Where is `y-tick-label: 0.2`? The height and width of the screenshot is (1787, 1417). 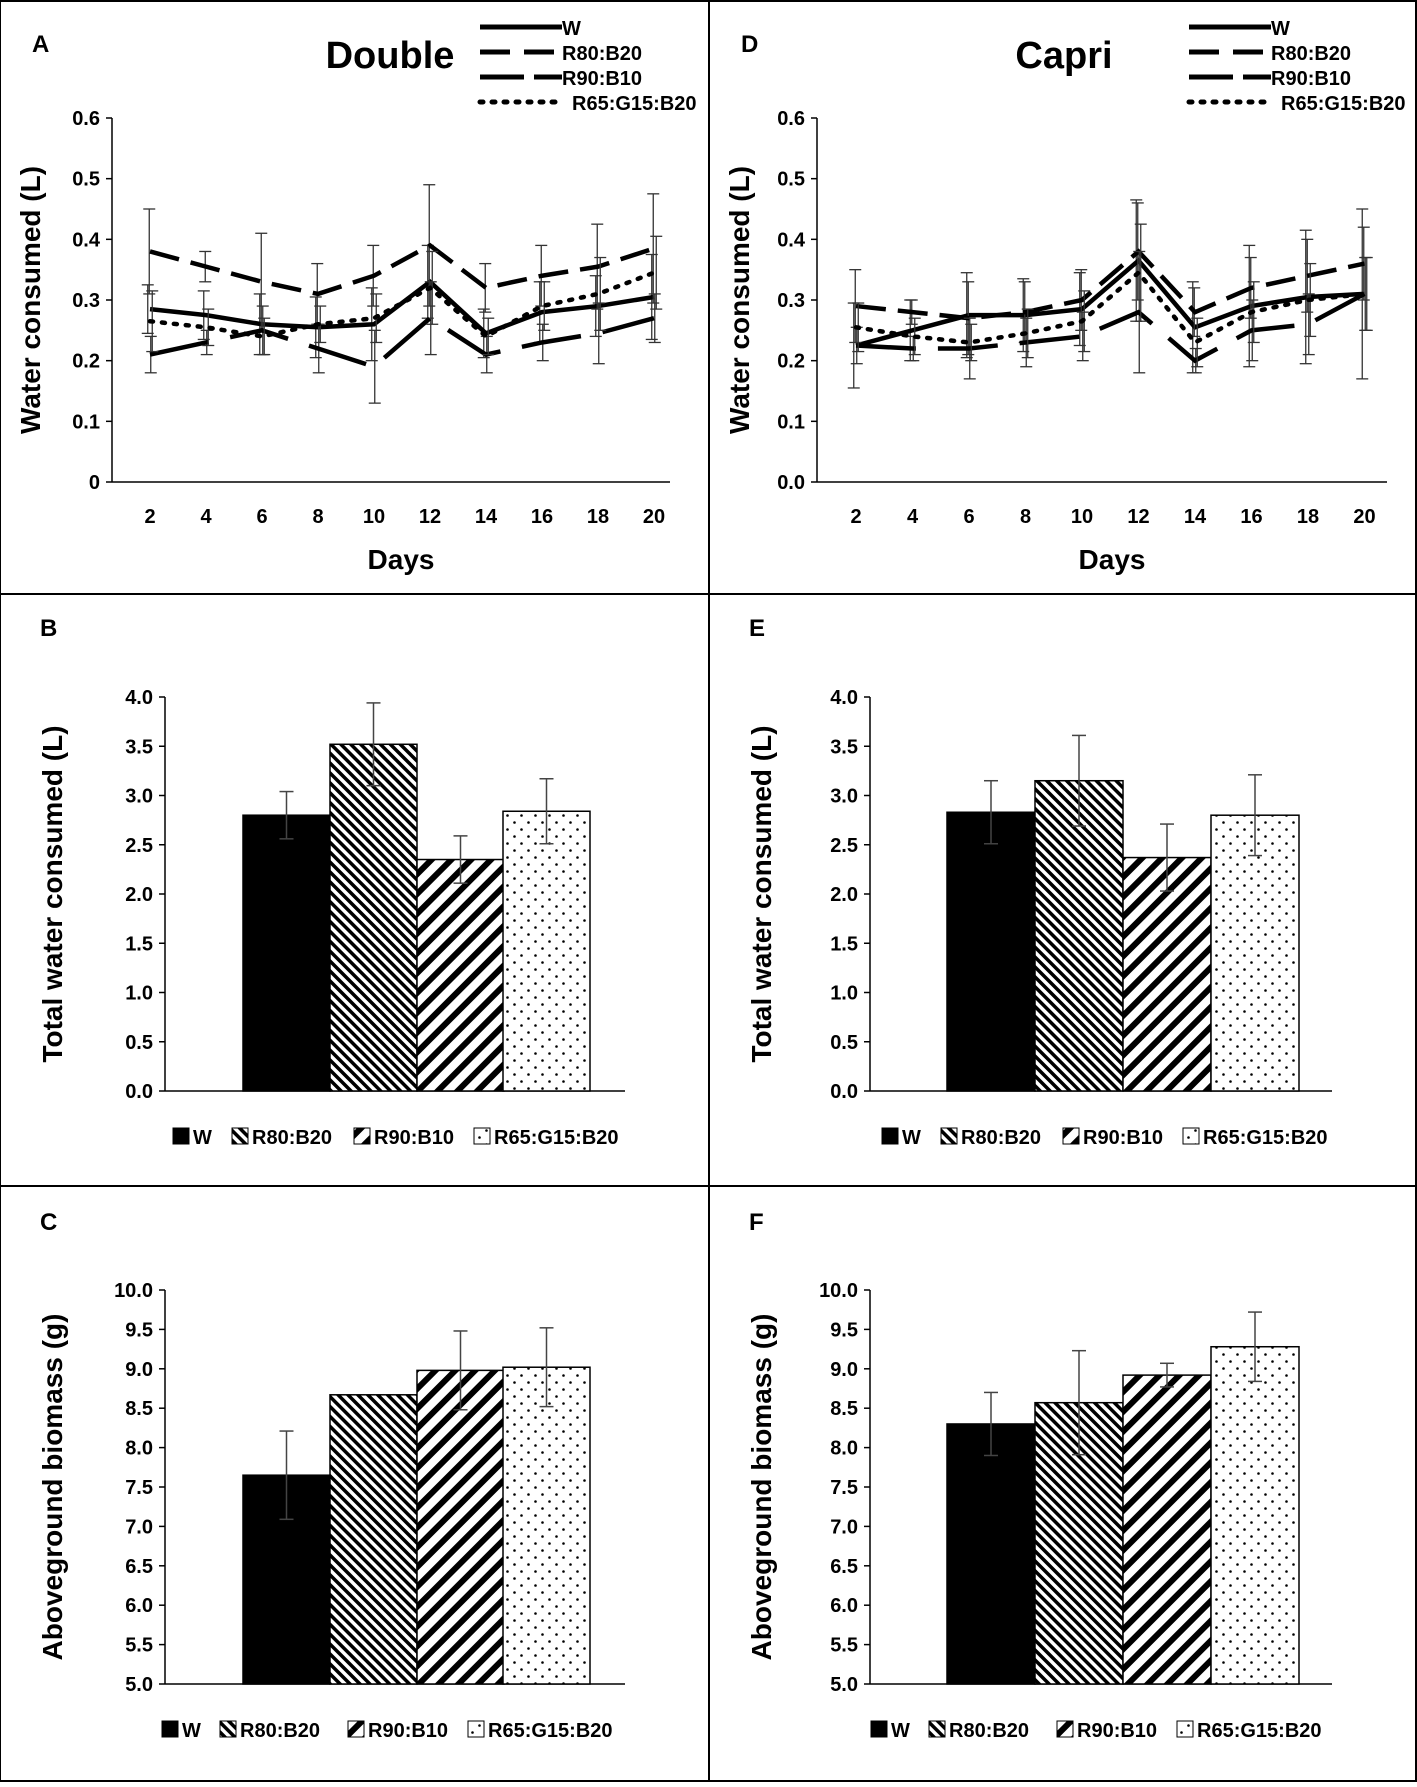 y-tick-label: 0.2 is located at coordinates (86, 362).